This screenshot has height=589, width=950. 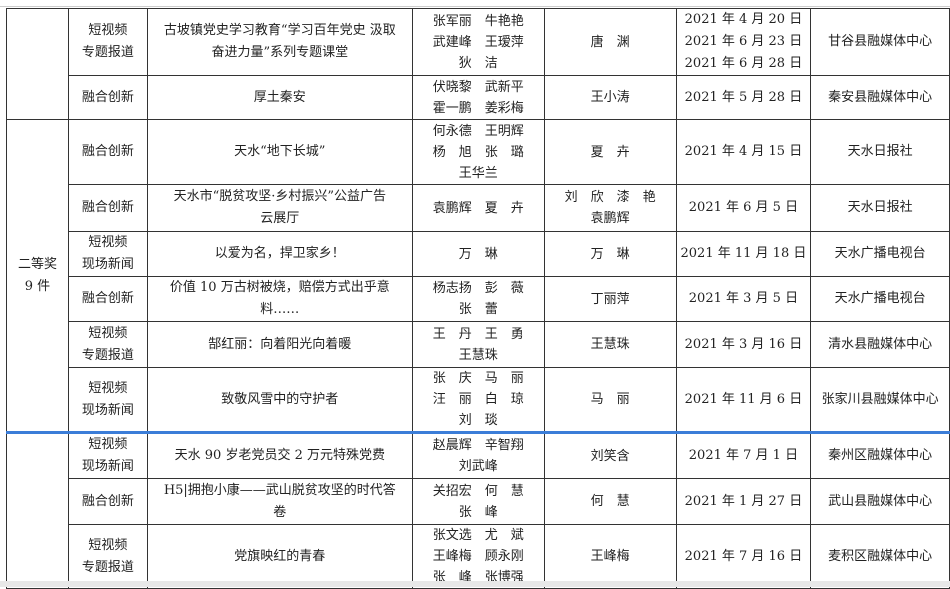 I want to click on editor-cell-line: 王峰梅, so click(x=610, y=556).